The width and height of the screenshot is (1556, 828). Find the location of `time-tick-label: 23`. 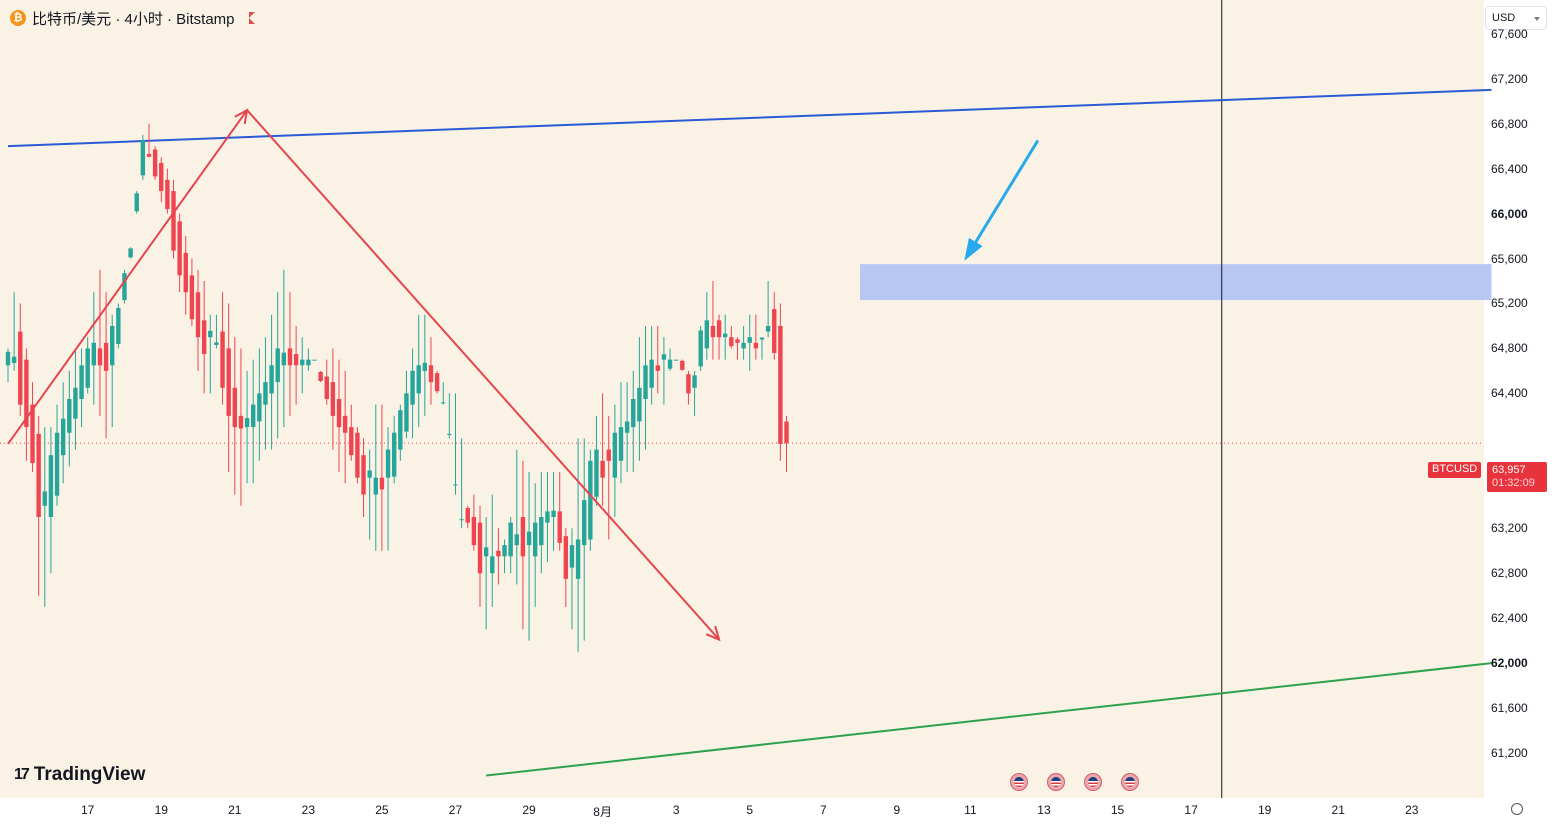

time-tick-label: 23 is located at coordinates (308, 810).